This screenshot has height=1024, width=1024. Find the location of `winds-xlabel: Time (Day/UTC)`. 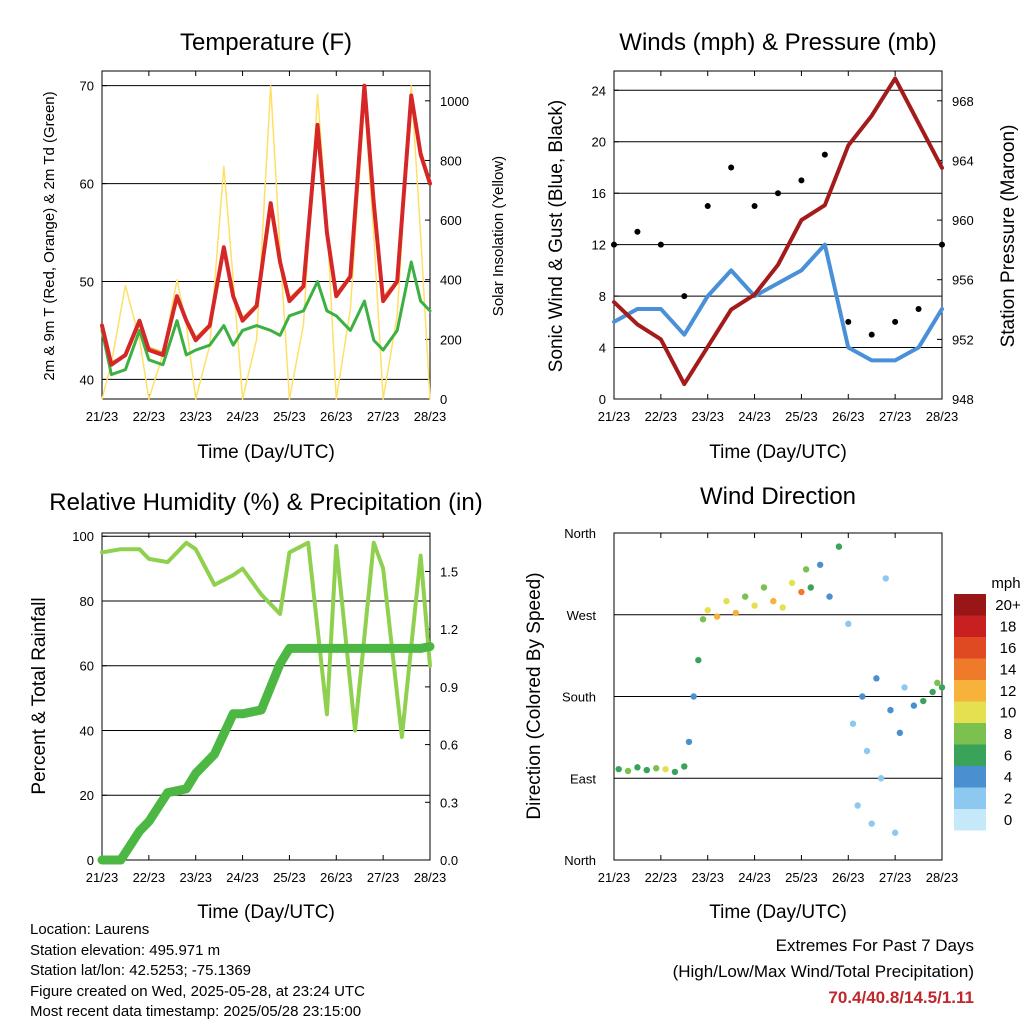

winds-xlabel: Time (Day/UTC) is located at coordinates (778, 452).